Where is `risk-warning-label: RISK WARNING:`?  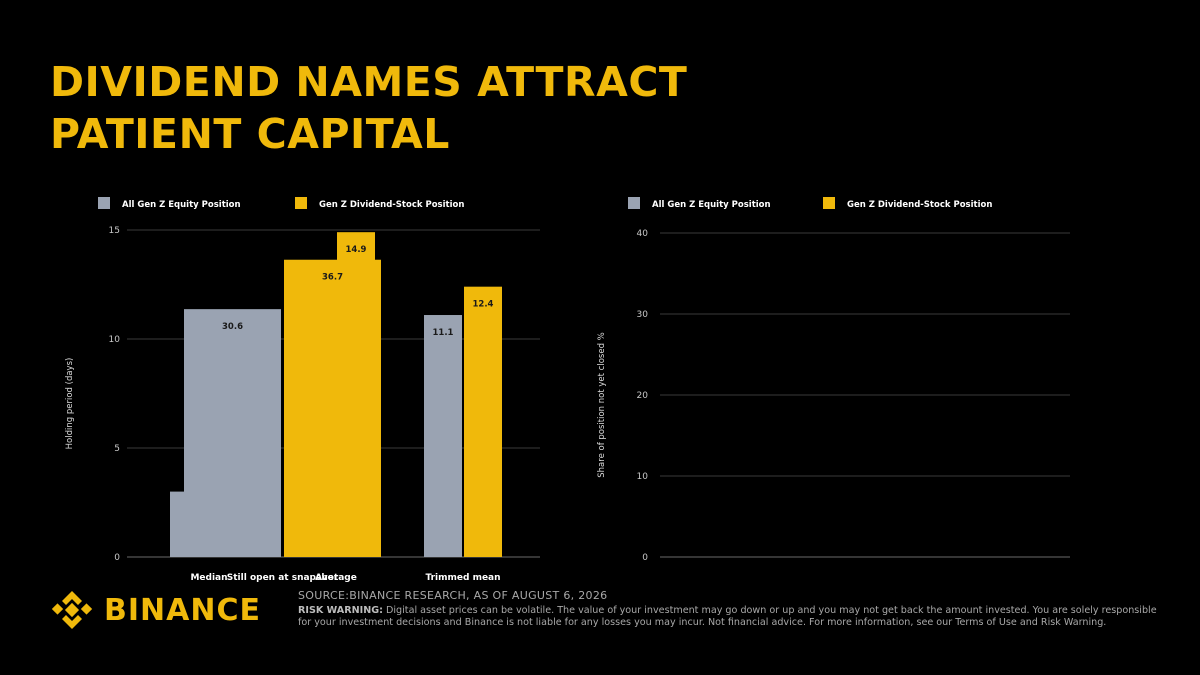 risk-warning-label: RISK WARNING: is located at coordinates (340, 610).